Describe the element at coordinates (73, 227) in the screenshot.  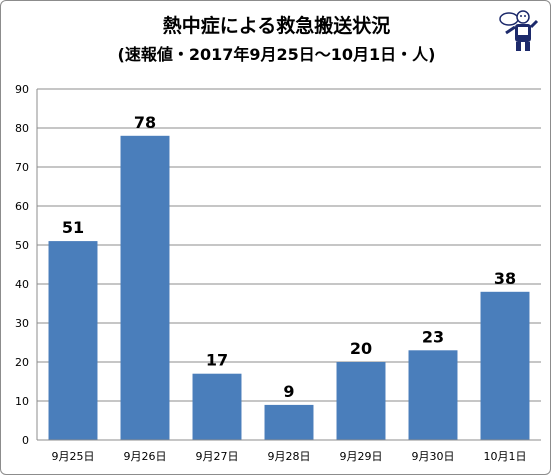
I see `data-label: 51` at that location.